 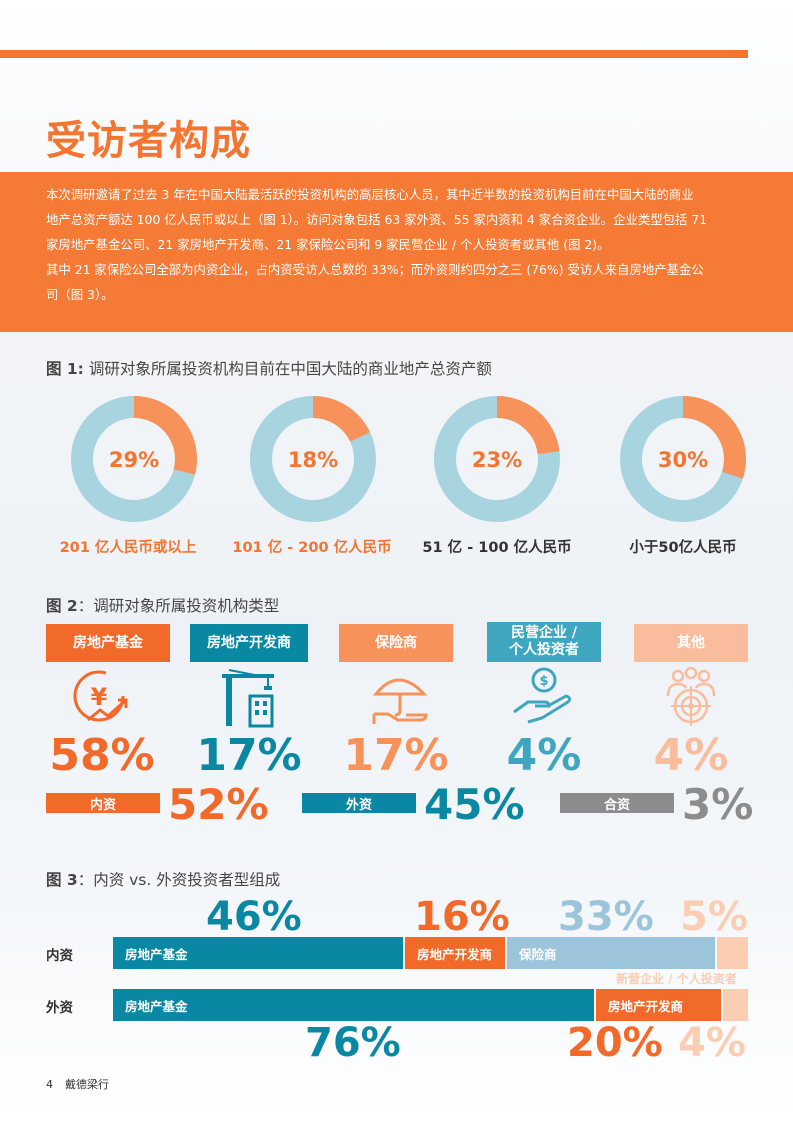 What do you see at coordinates (396, 755) in the screenshot?
I see `cat-pct-insurer: 17%` at bounding box center [396, 755].